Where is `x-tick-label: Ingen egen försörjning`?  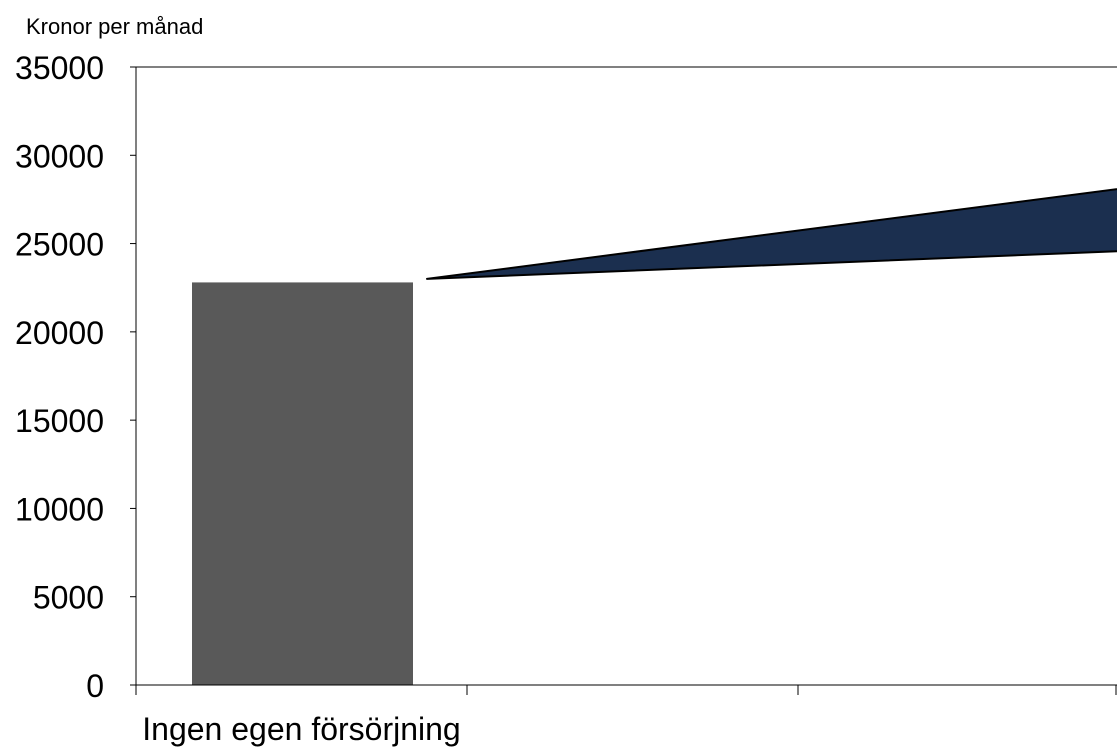
x-tick-label: Ingen egen försörjning is located at coordinates (301, 729).